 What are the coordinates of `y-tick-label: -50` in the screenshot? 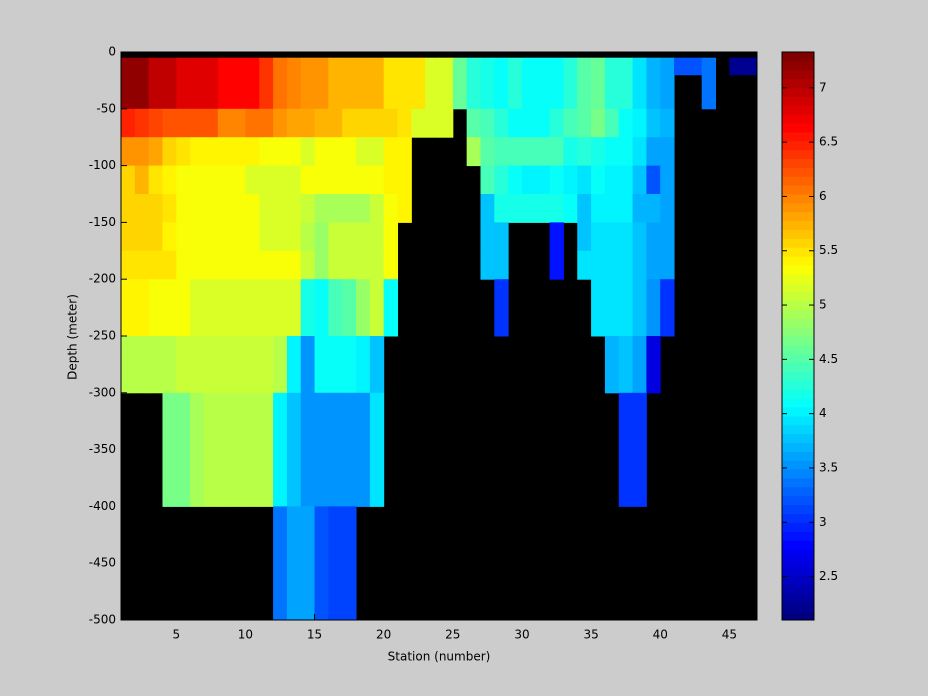 It's located at (106, 108).